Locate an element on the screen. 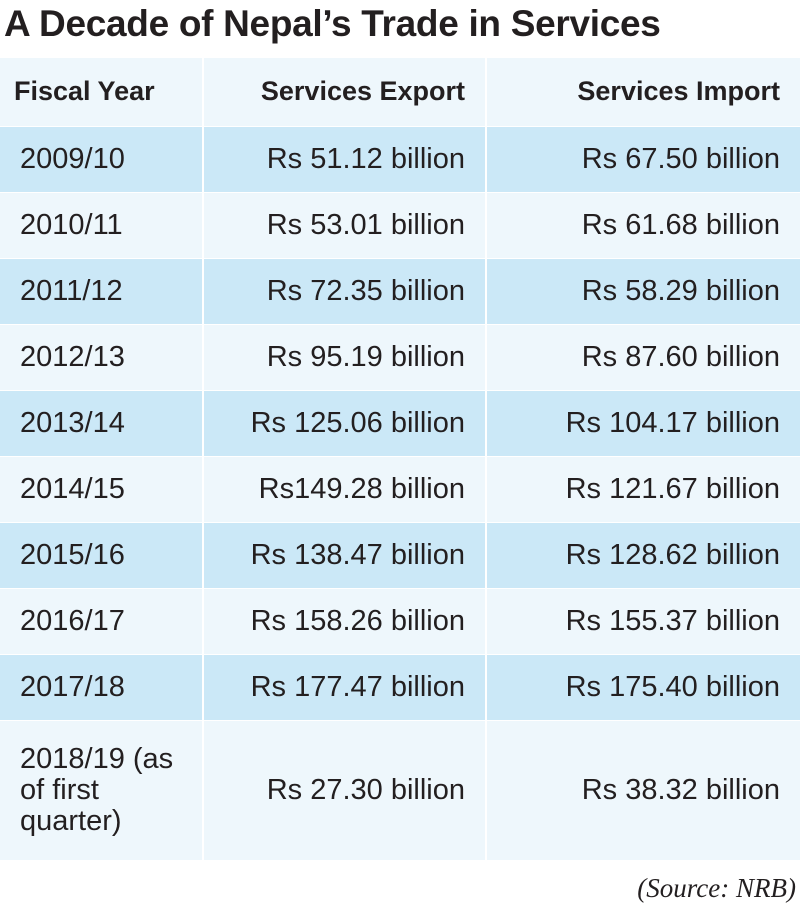  cell-services-import: Rs 104.17 billion is located at coordinates (672, 422).